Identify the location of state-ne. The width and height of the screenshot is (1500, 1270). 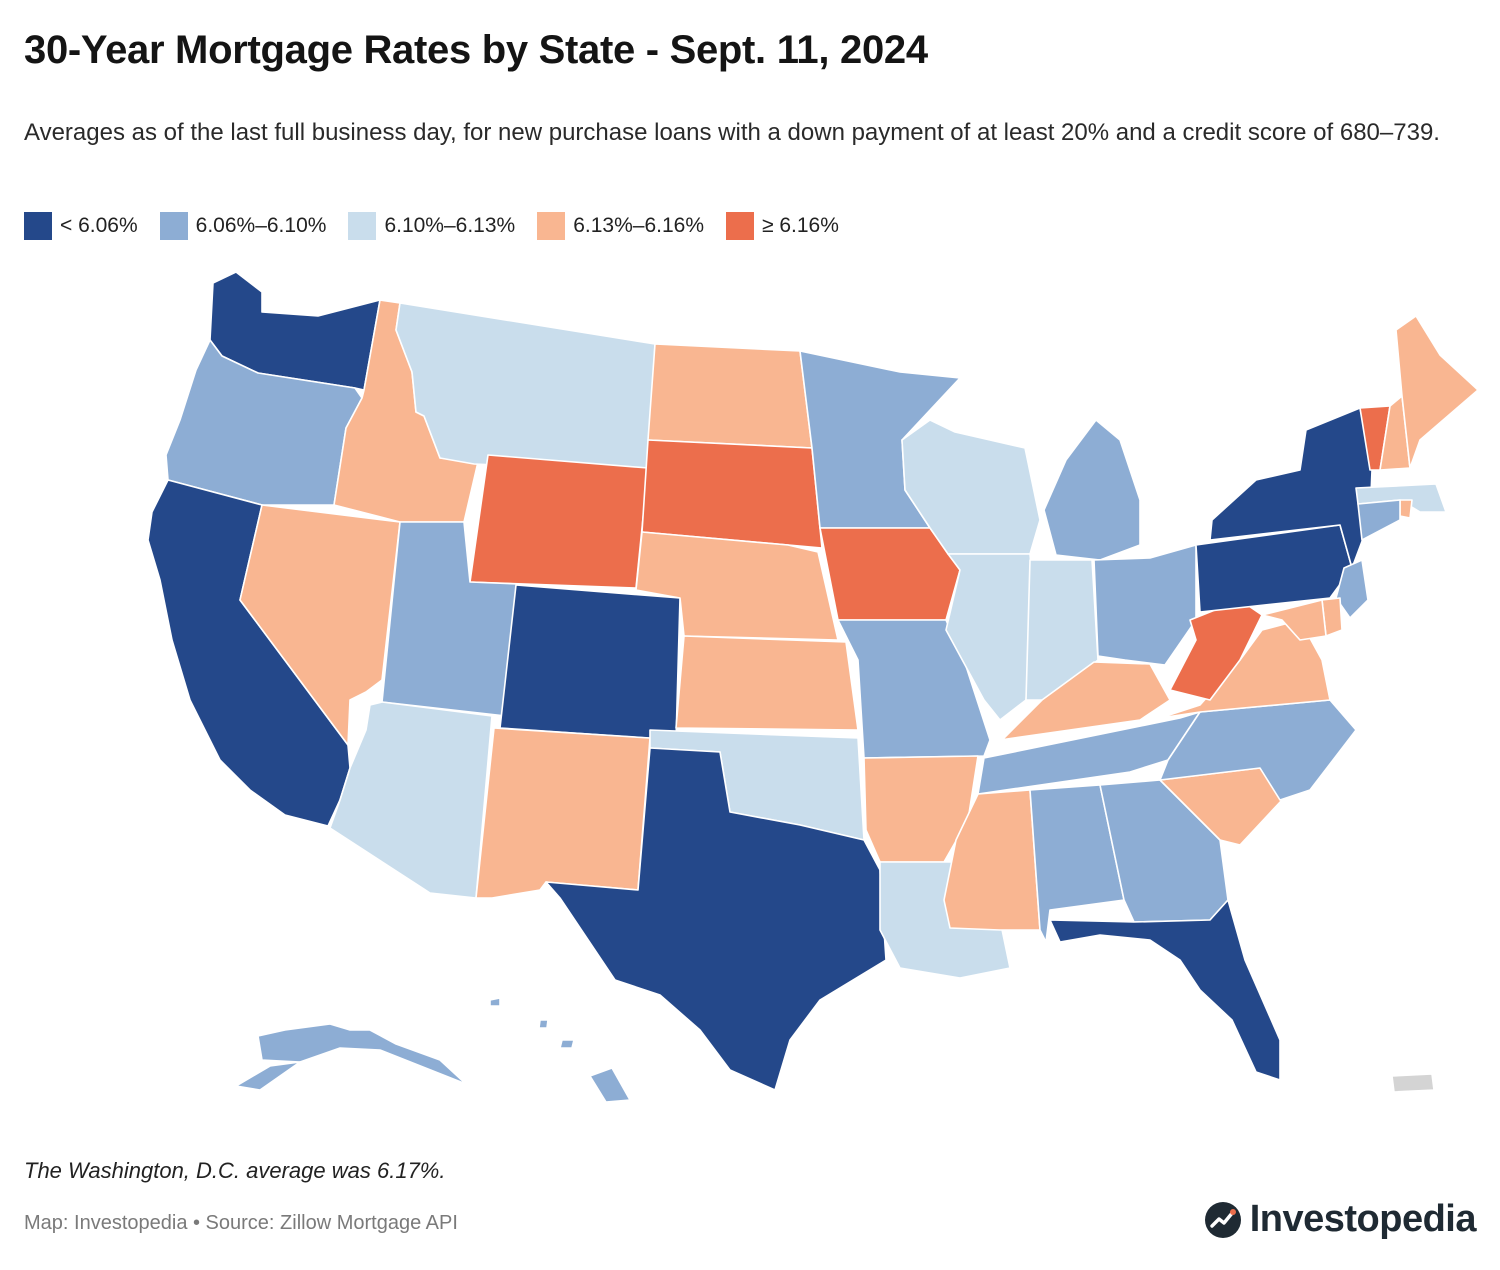
(737, 586).